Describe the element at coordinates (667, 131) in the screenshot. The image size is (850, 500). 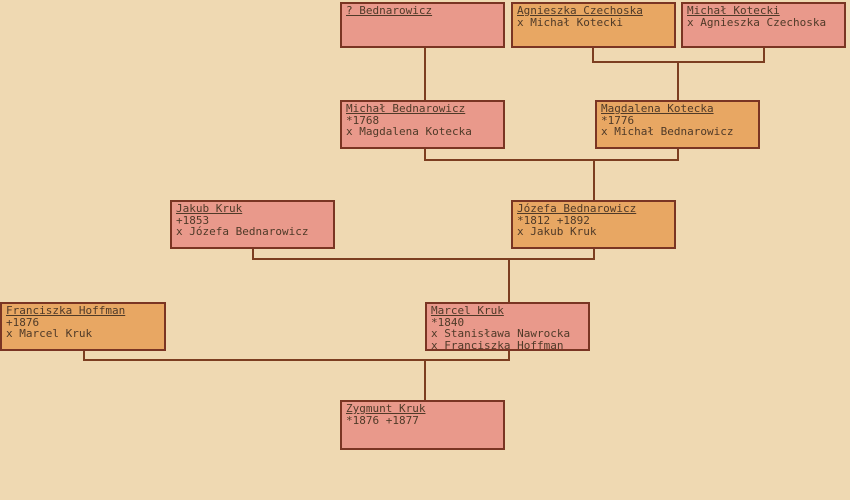
I see `person-detail: x Michał Bednarowicz` at that location.